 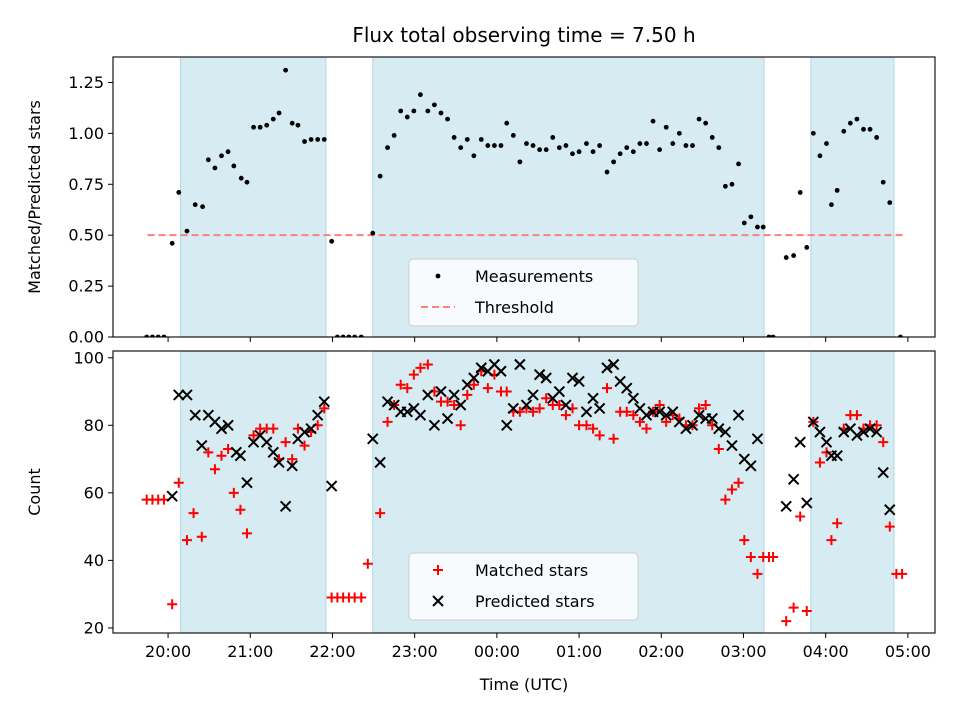 What do you see at coordinates (94, 627) in the screenshot?
I see `y-tick-label: 20` at bounding box center [94, 627].